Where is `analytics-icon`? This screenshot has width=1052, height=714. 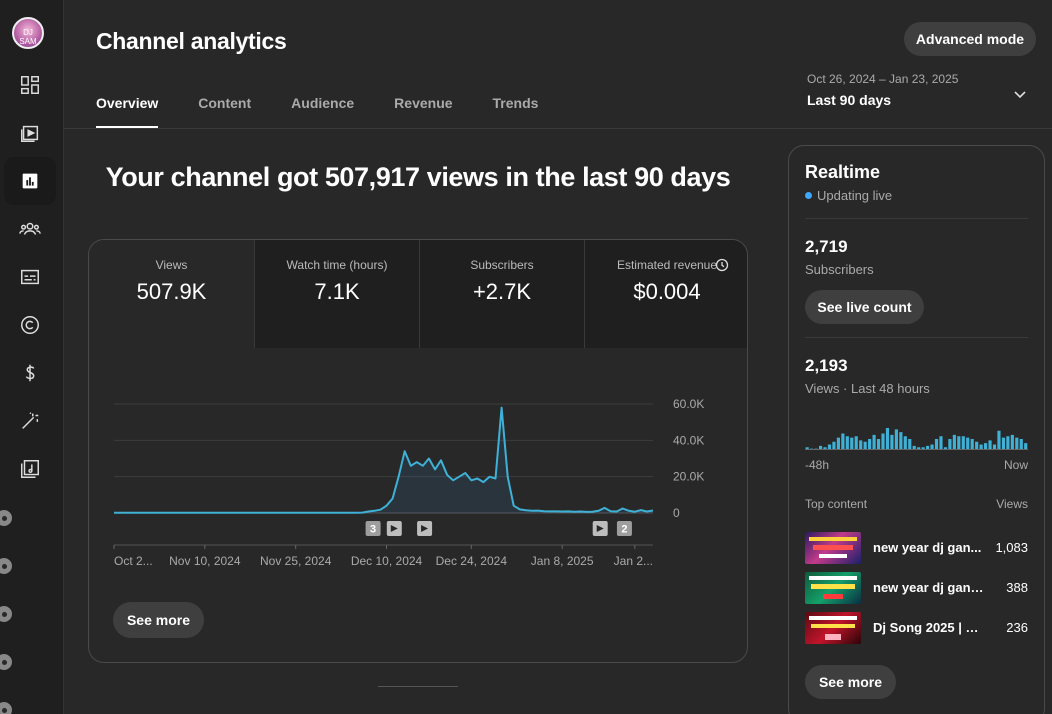 analytics-icon is located at coordinates (30, 181).